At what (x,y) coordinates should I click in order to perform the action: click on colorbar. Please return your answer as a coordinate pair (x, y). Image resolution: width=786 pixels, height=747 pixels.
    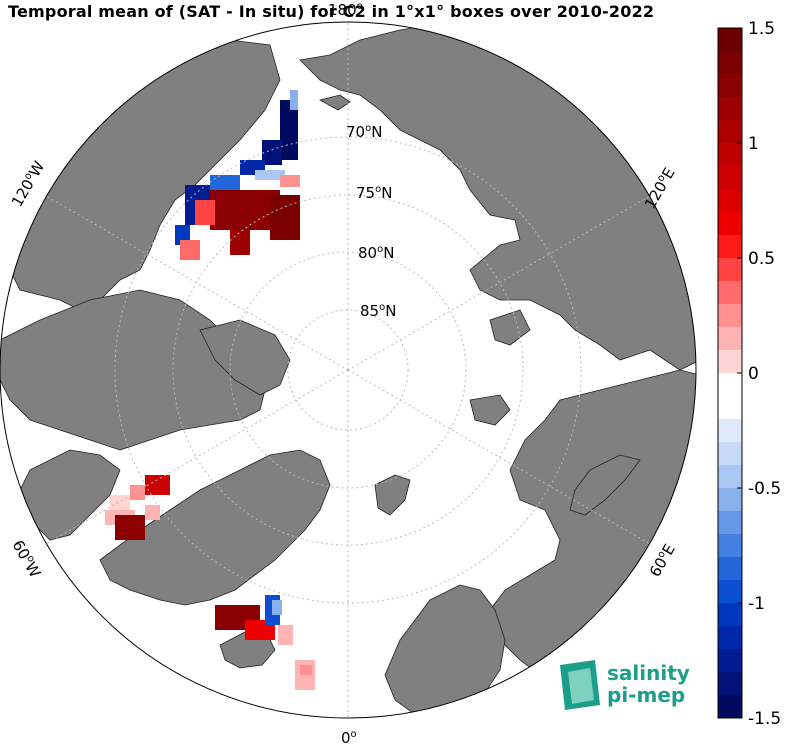
    Looking at the image, I should click on (730, 373).